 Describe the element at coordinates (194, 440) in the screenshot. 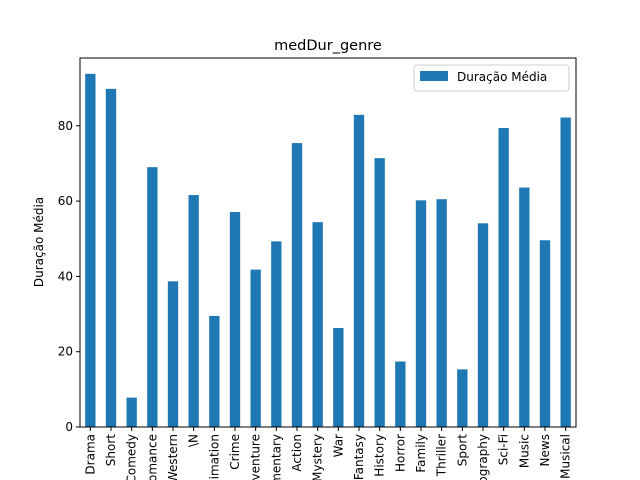

I see `x-tick-label: \N` at that location.